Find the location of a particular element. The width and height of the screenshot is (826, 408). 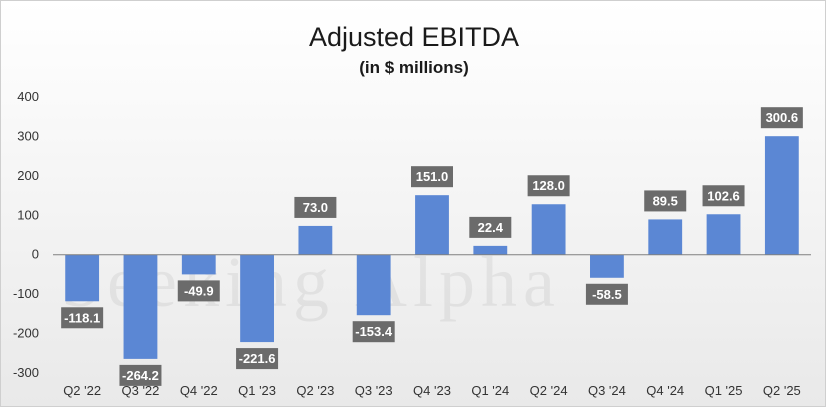

x-tick-label: Q1 '25 is located at coordinates (724, 390).